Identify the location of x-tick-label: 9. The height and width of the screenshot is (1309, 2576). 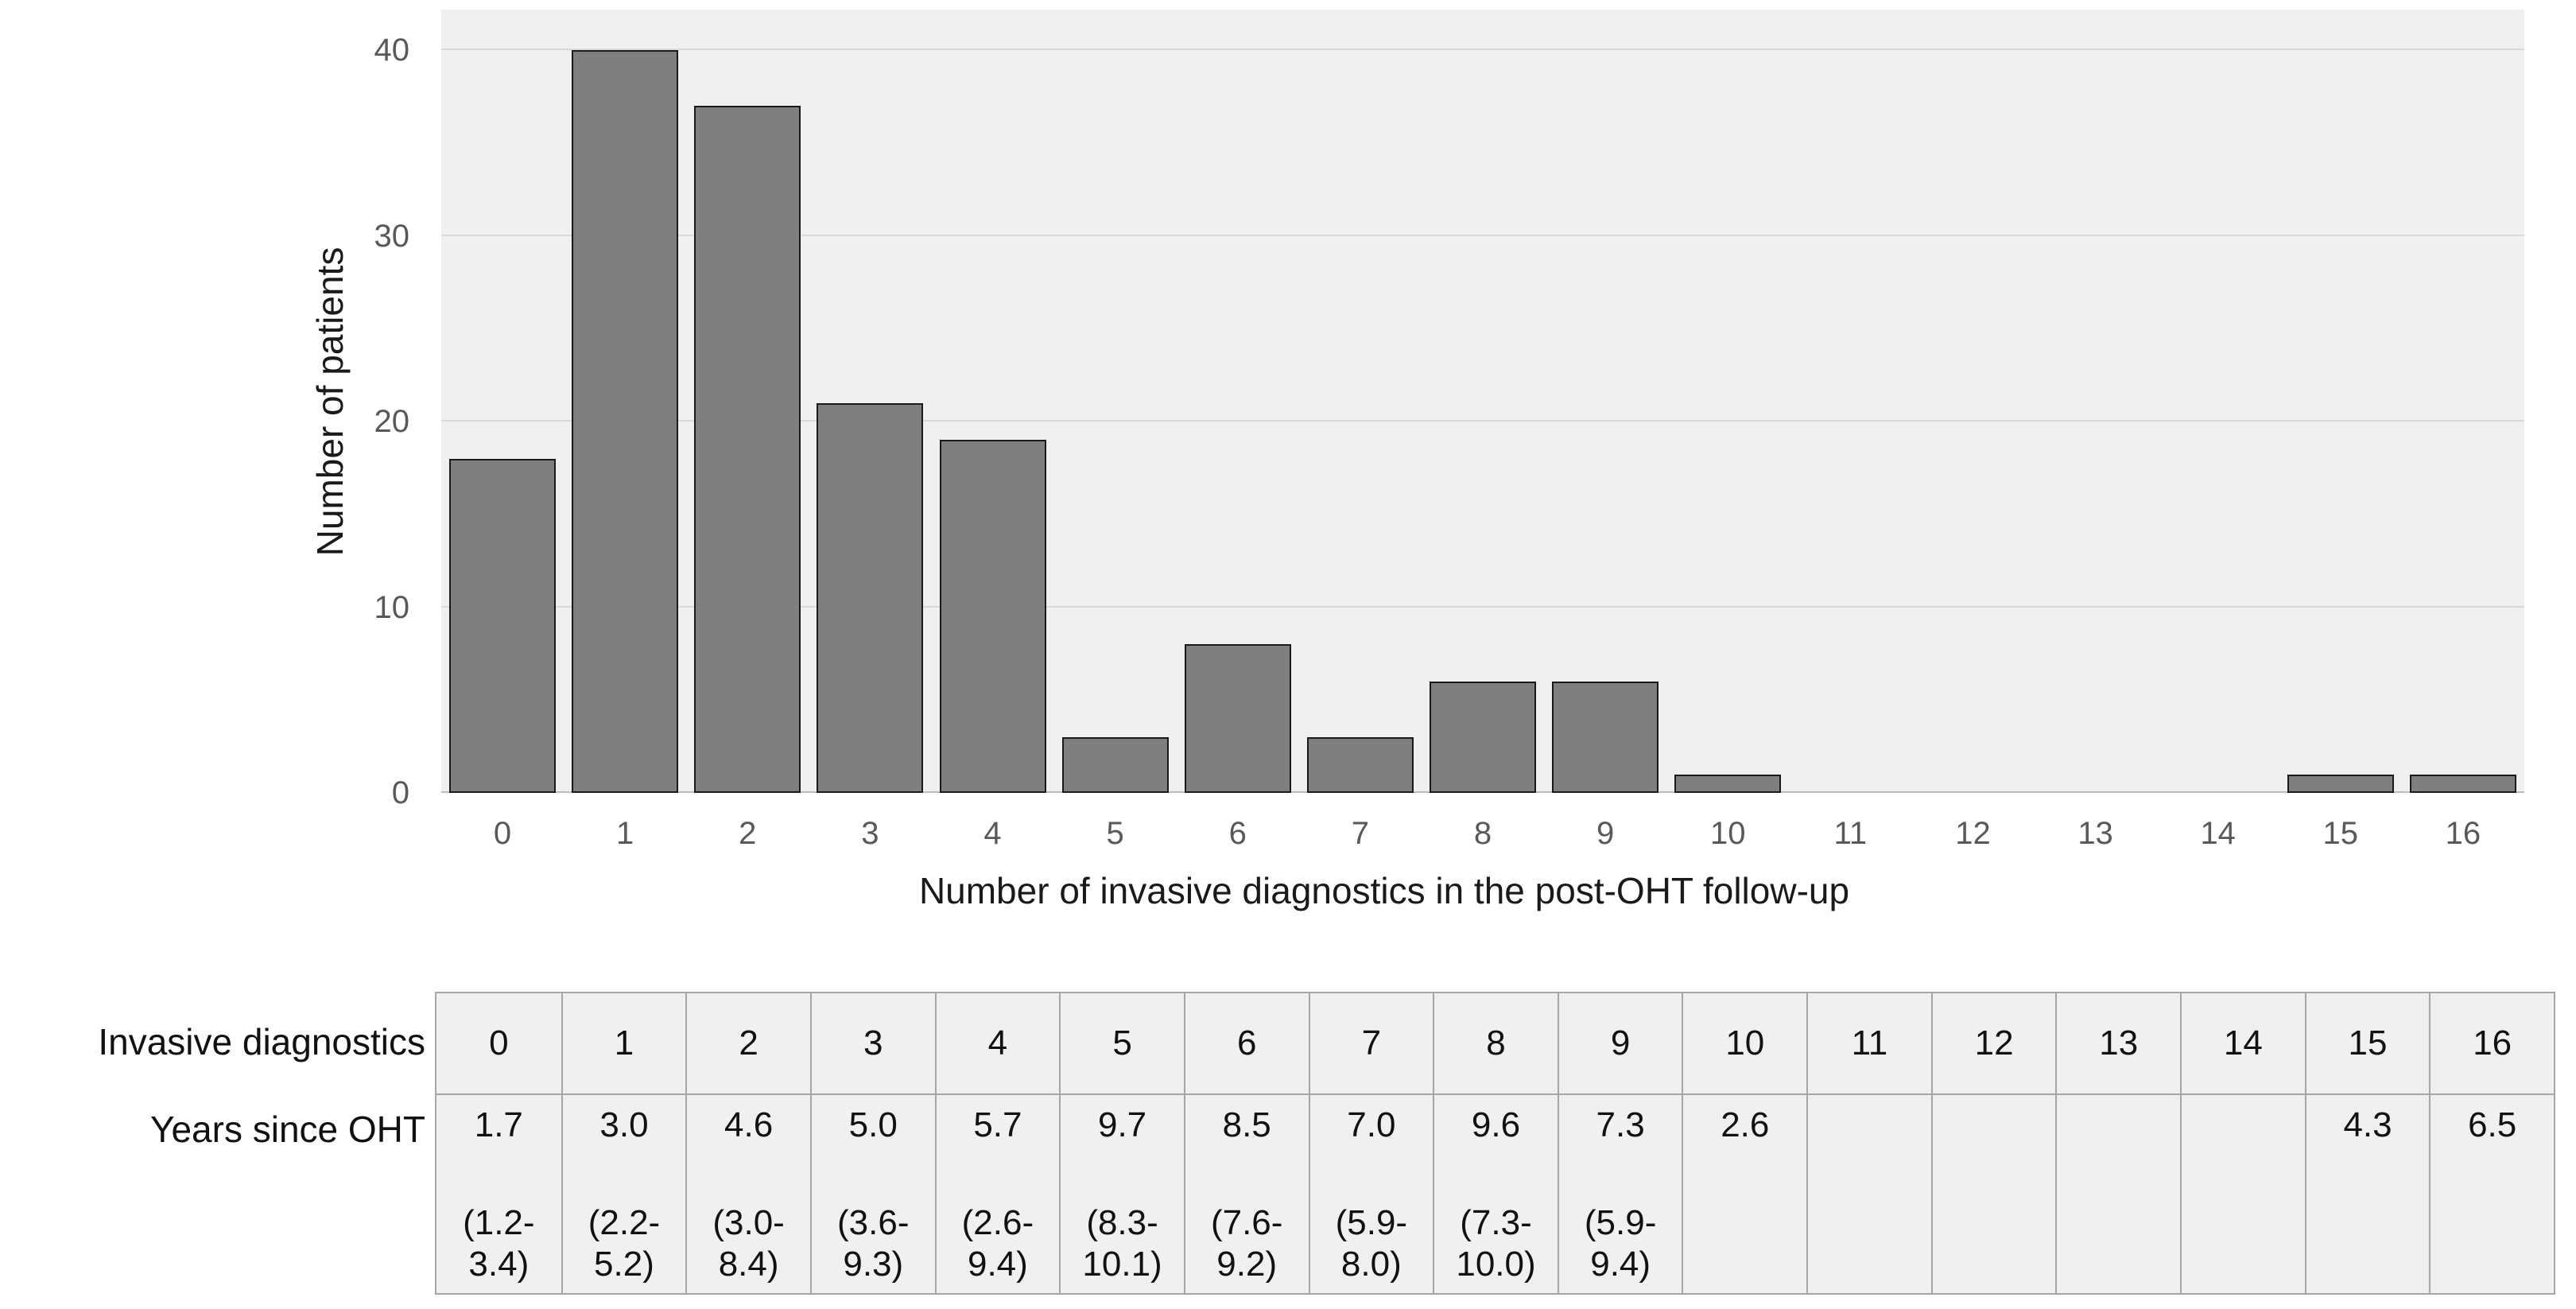
(1606, 833).